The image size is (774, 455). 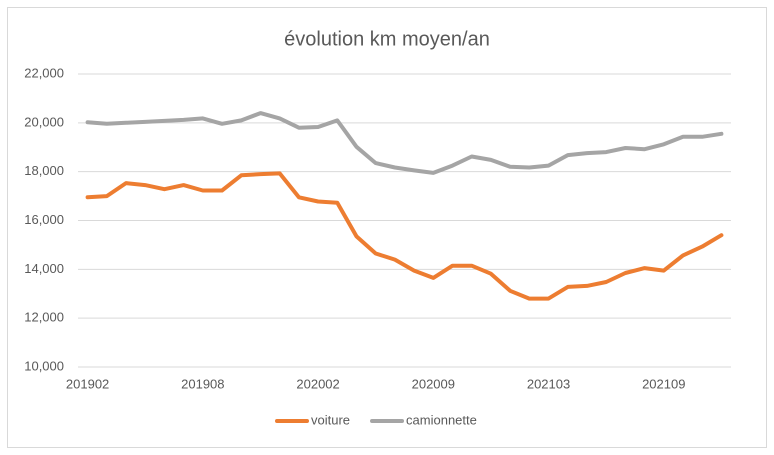 I want to click on y-tick-label: 12,000, so click(x=44, y=317).